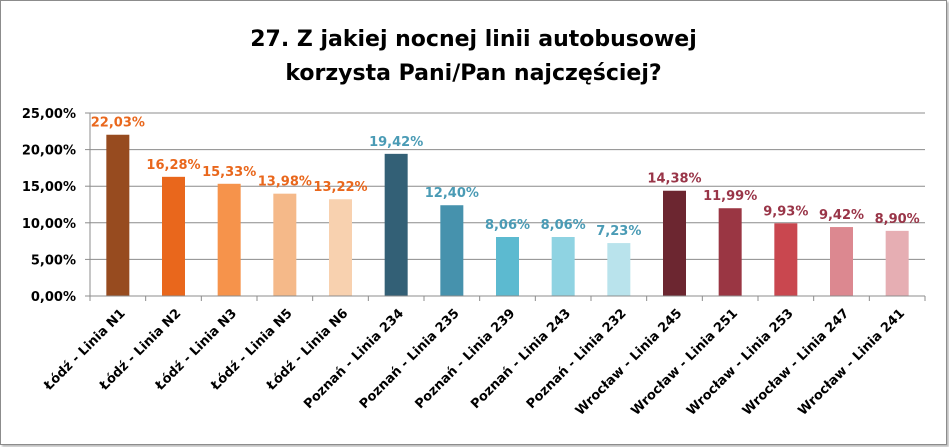 The height and width of the screenshot is (447, 949). I want to click on data-label: 8,90%, so click(897, 219).